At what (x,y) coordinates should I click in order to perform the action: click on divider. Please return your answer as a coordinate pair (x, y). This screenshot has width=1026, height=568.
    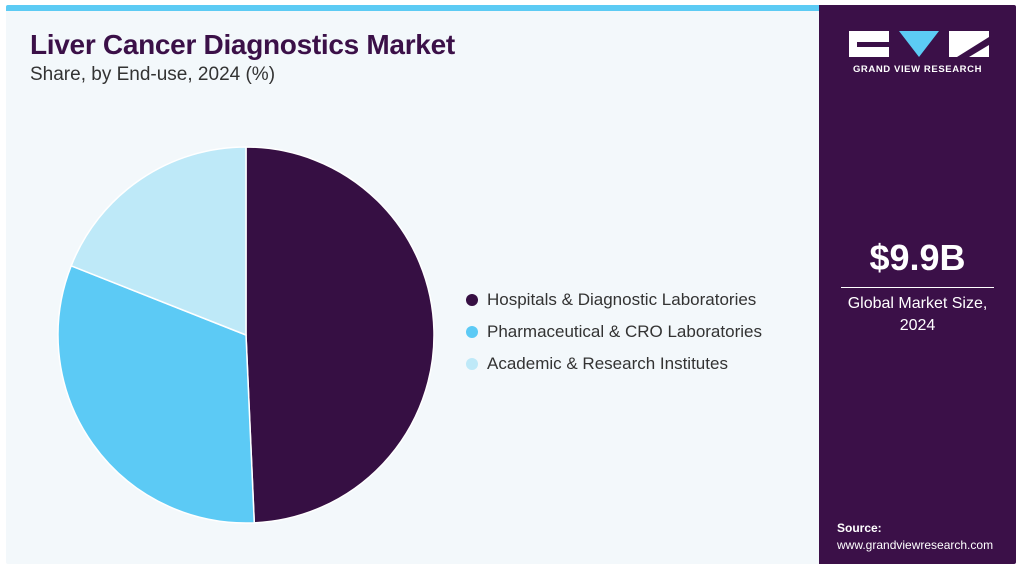
    Looking at the image, I should click on (917, 287).